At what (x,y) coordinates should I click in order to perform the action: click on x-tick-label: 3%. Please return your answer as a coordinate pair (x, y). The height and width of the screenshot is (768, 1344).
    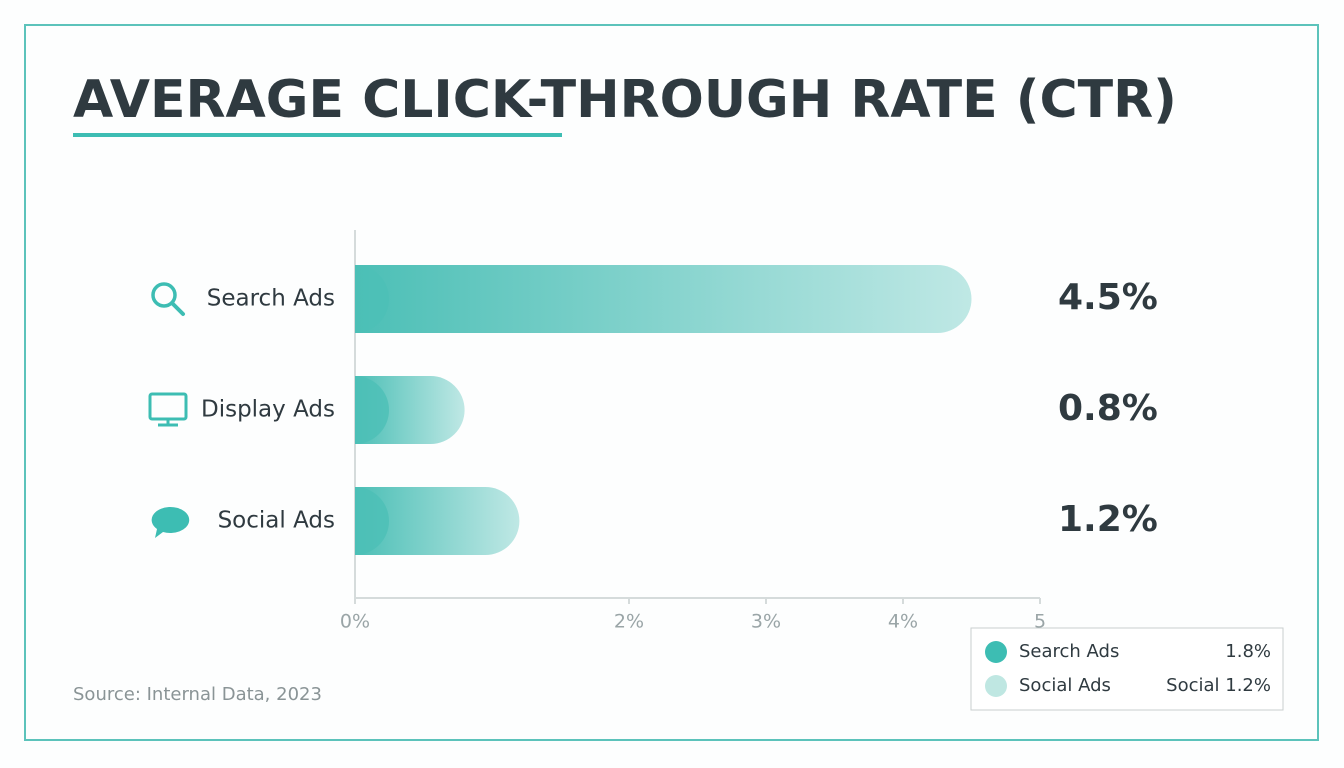
    Looking at the image, I should click on (766, 622).